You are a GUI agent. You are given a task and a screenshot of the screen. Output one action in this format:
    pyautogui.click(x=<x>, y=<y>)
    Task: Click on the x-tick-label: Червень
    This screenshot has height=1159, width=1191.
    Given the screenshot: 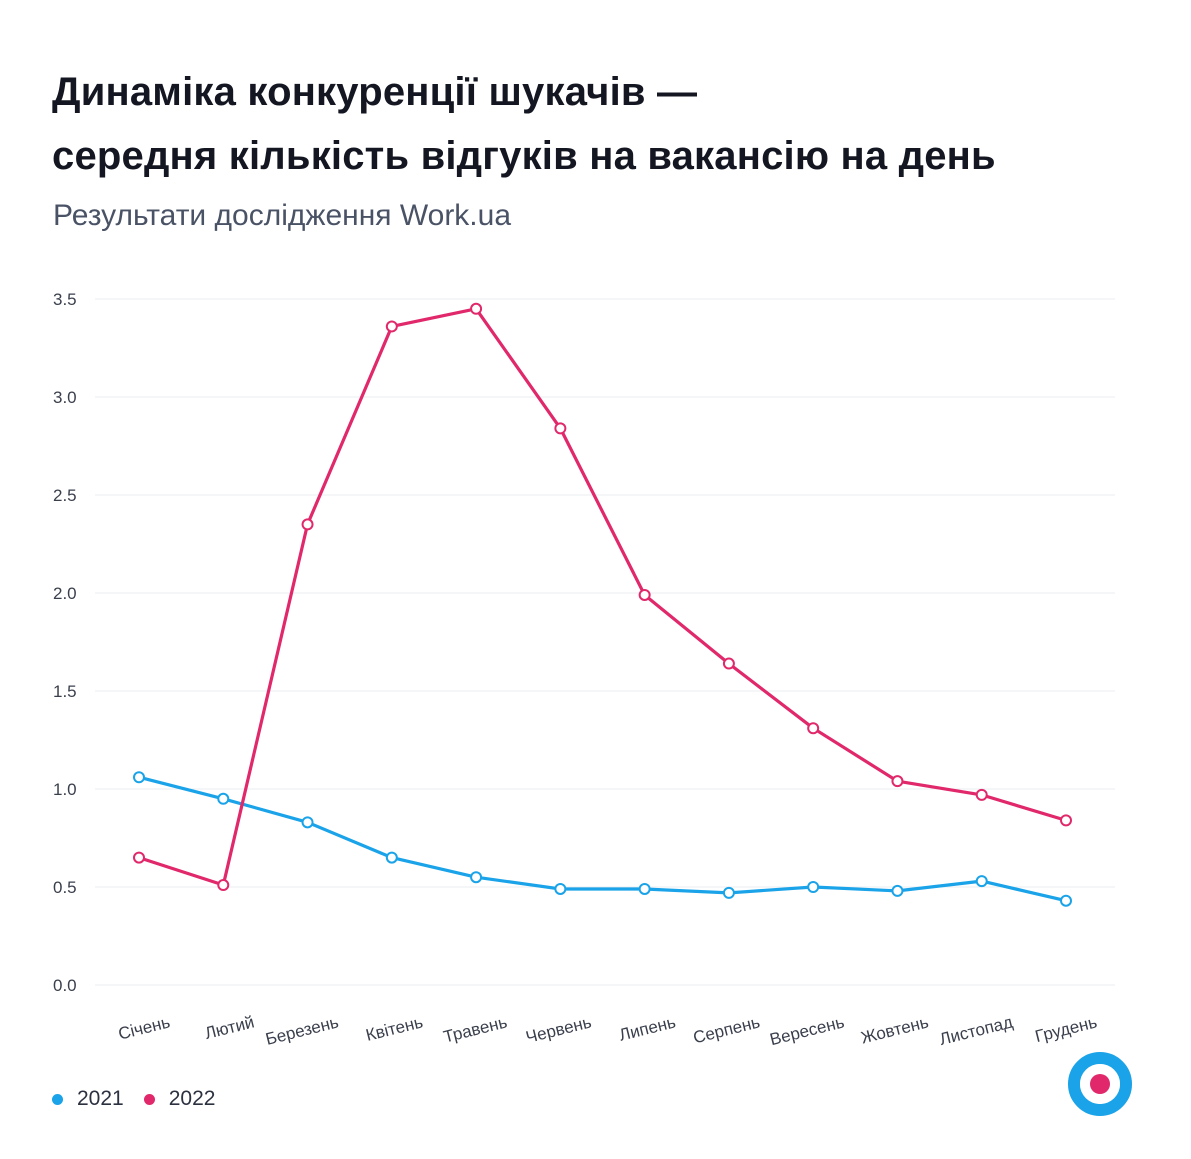 What is the action you would take?
    pyautogui.click(x=559, y=1029)
    